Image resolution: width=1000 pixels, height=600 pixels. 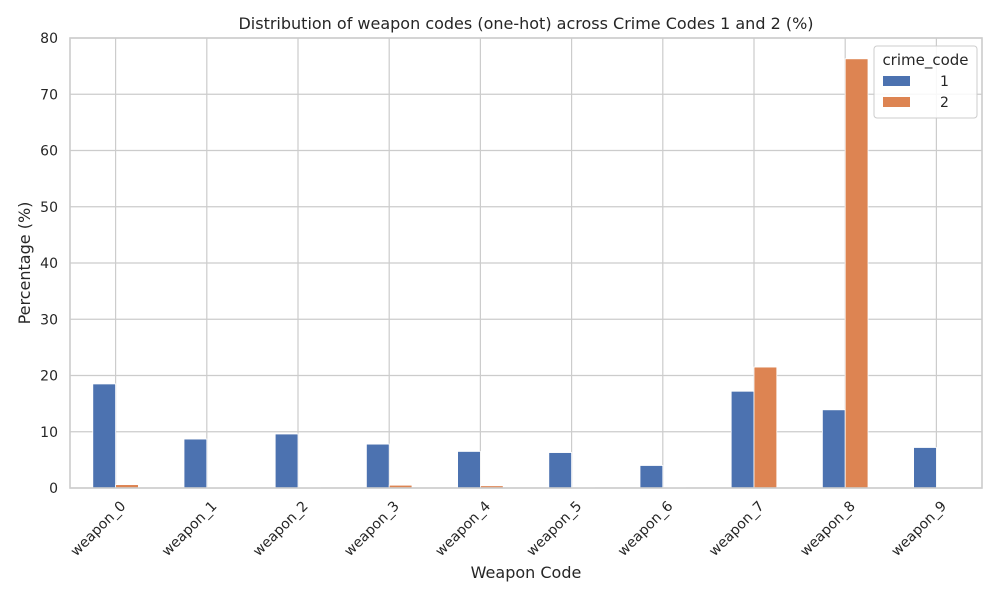 What do you see at coordinates (827, 528) in the screenshot?
I see `x-tick-label: weapon_8` at bounding box center [827, 528].